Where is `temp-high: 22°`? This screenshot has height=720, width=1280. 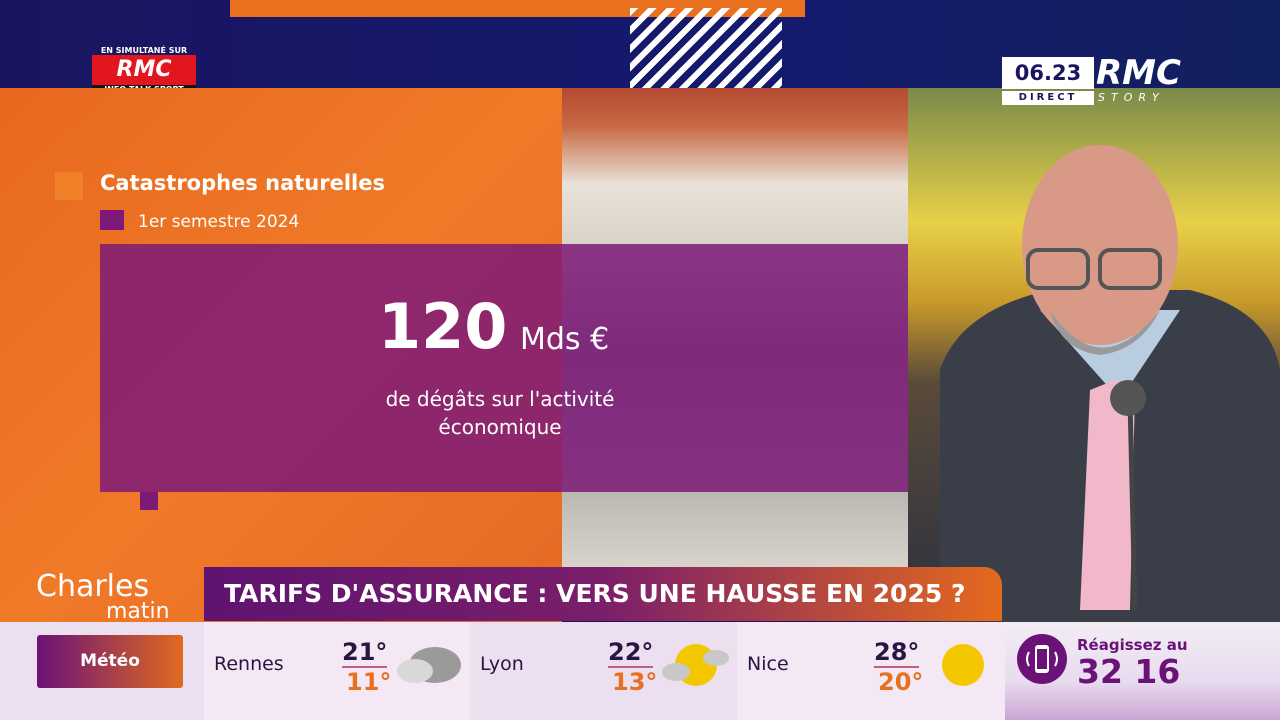
temp-high: 22° is located at coordinates (631, 653).